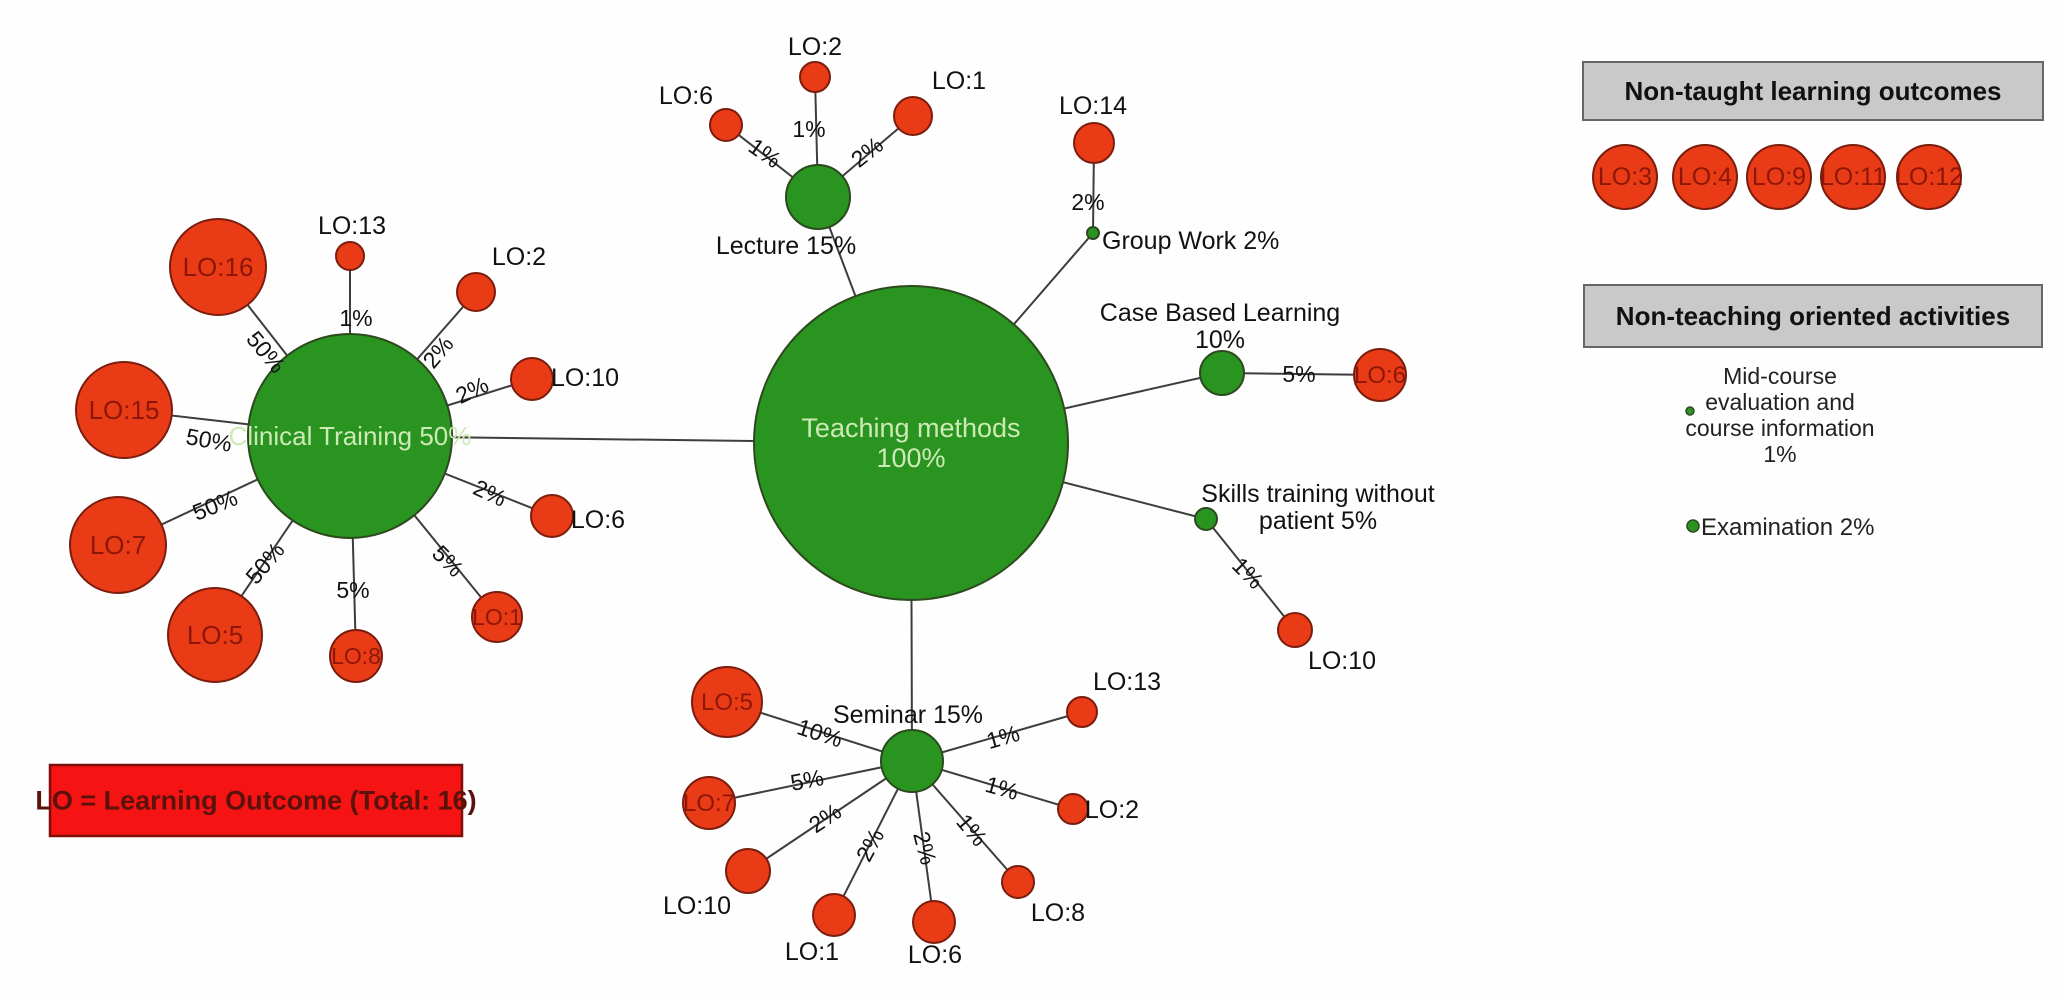 This screenshot has height=1001, width=2059. I want to click on non-taught-outcome-lo11-label: LO:11, so click(1853, 177).